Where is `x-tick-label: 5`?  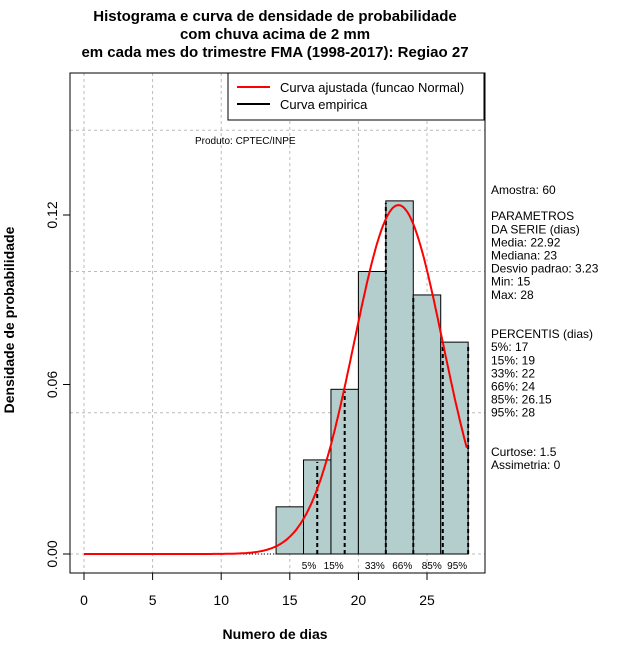
x-tick-label: 5 is located at coordinates (153, 600).